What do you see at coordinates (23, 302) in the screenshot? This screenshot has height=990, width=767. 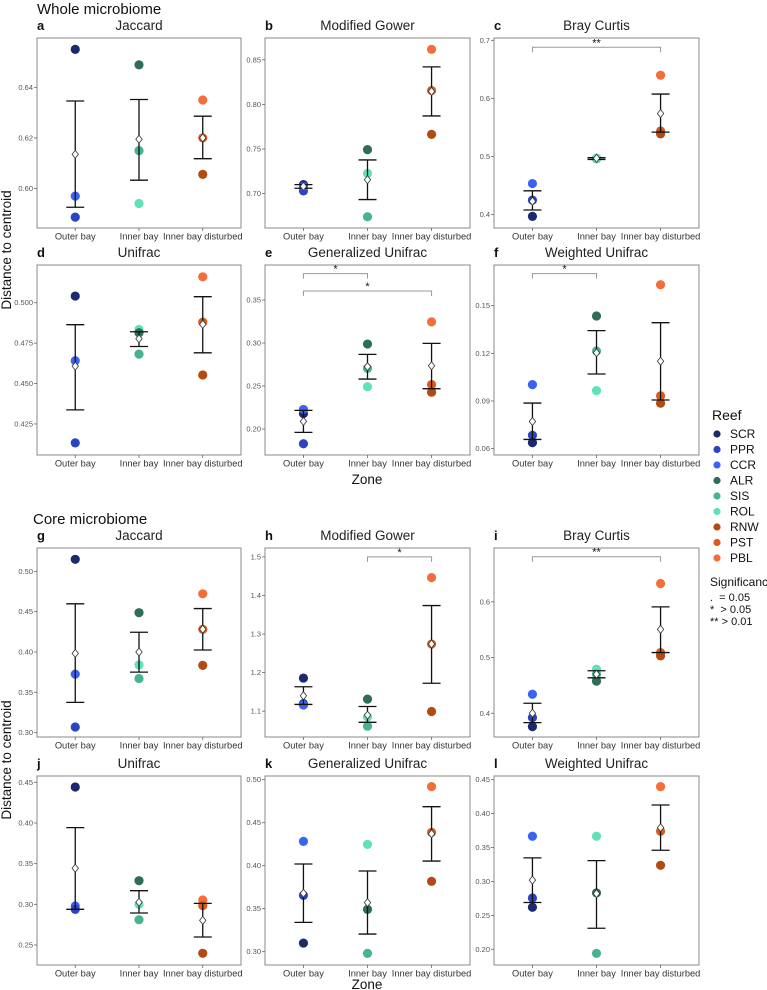 I see `y-tick-label: 0.500` at bounding box center [23, 302].